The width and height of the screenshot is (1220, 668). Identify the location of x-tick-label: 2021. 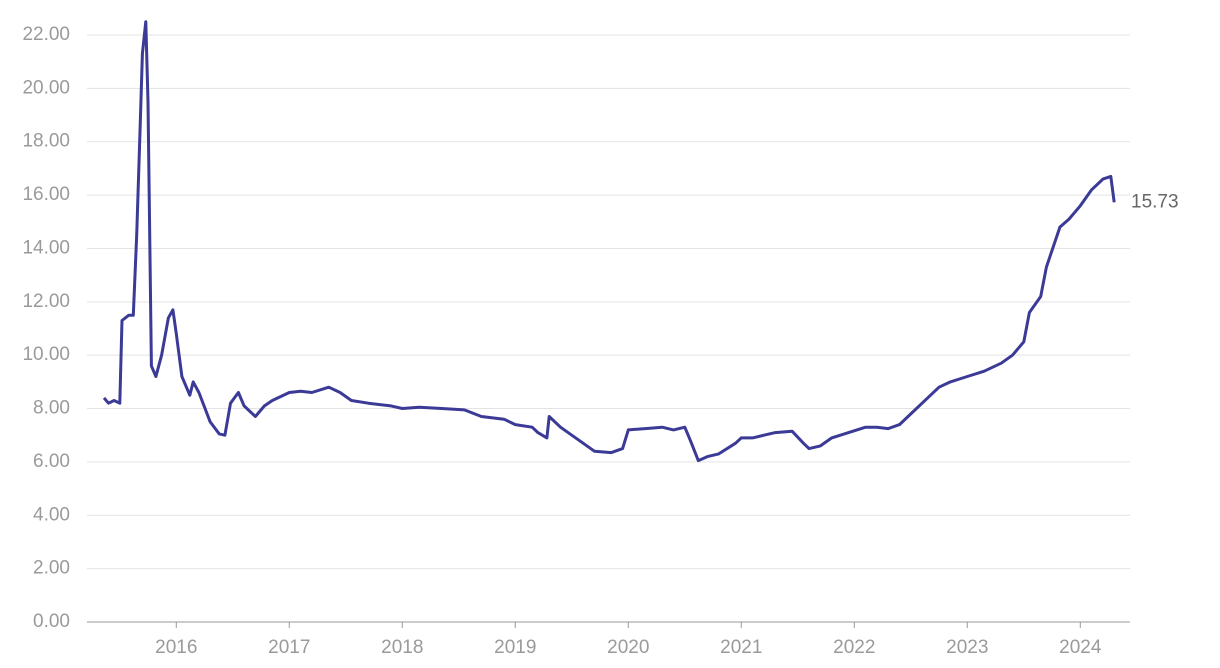
(741, 647).